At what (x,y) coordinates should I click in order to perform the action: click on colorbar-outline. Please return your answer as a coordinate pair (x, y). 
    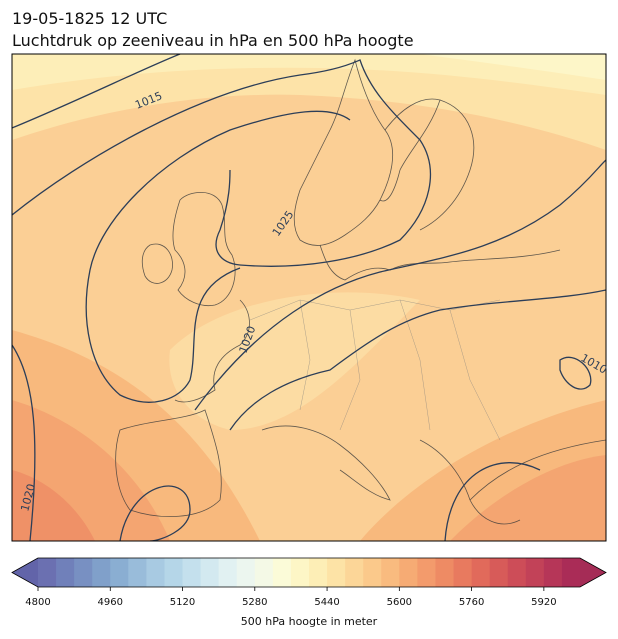
    Looking at the image, I should click on (309, 572).